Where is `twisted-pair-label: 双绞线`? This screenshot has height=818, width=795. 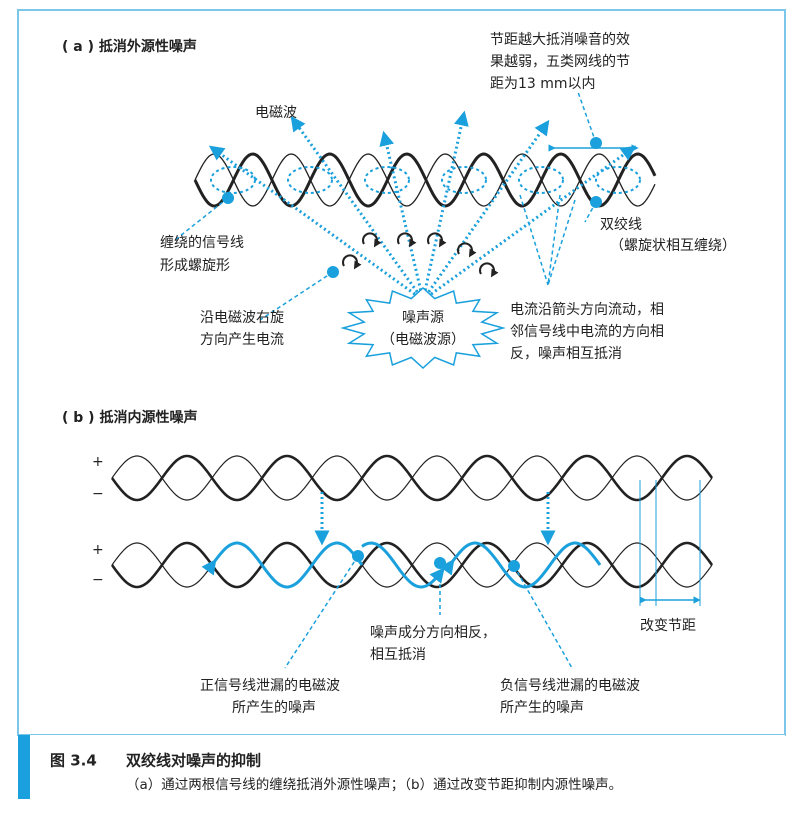
twisted-pair-label: 双绞线 is located at coordinates (621, 224).